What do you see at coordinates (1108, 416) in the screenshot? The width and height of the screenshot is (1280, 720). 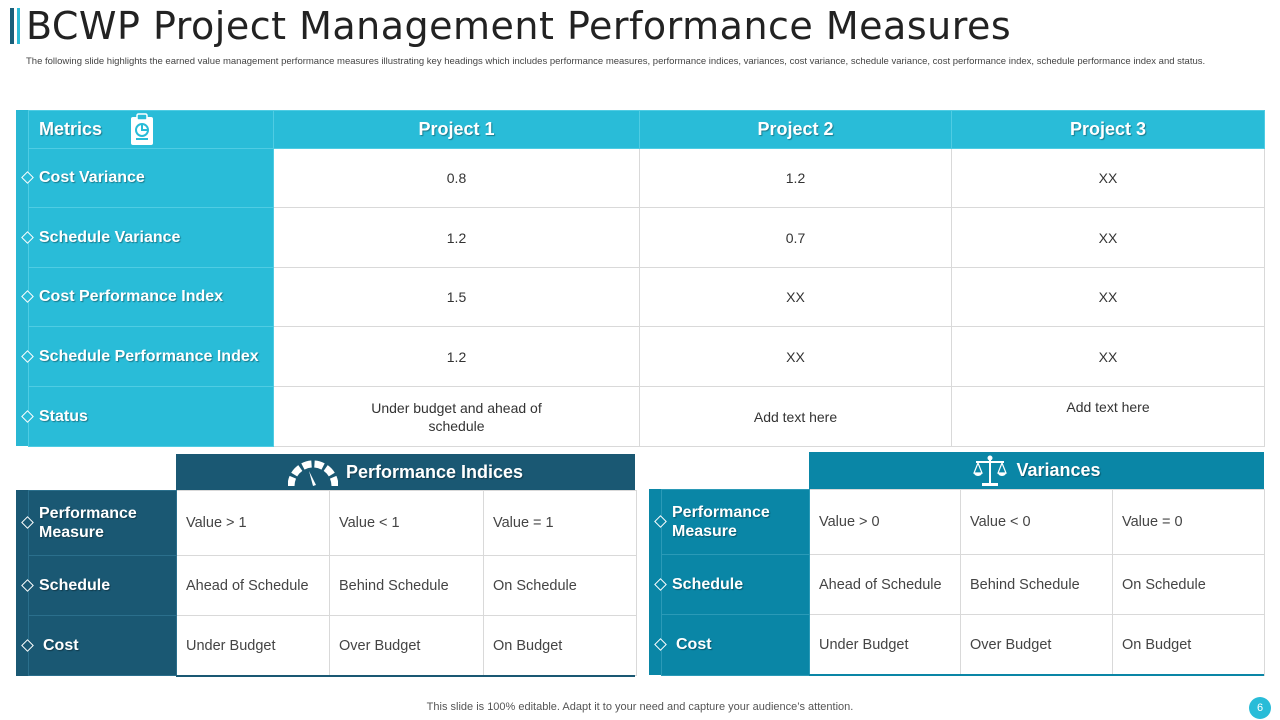 I see `project-3-value: Add text here` at bounding box center [1108, 416].